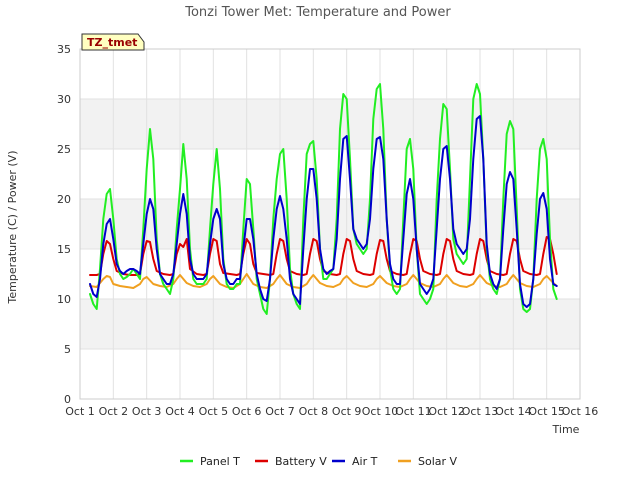 The height and width of the screenshot is (480, 640). I want to click on y-tick-label: 35, so click(64, 49).